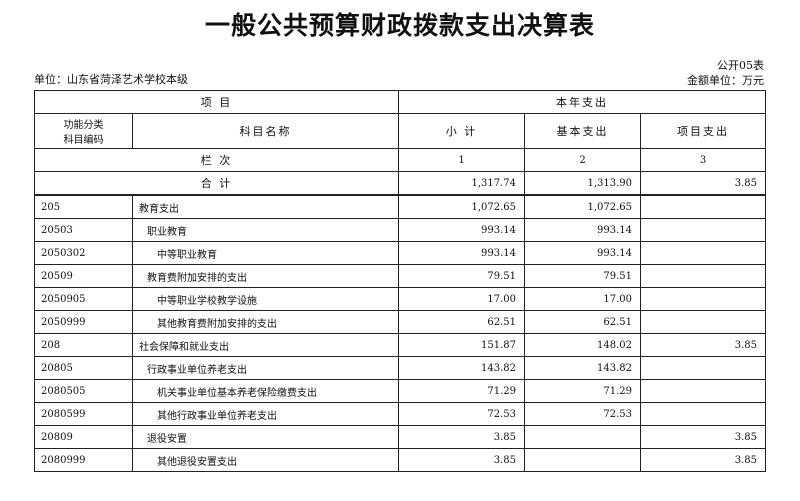 Image resolution: width=800 pixels, height=501 pixels. What do you see at coordinates (83, 437) in the screenshot?
I see `row-code: 20809` at bounding box center [83, 437].